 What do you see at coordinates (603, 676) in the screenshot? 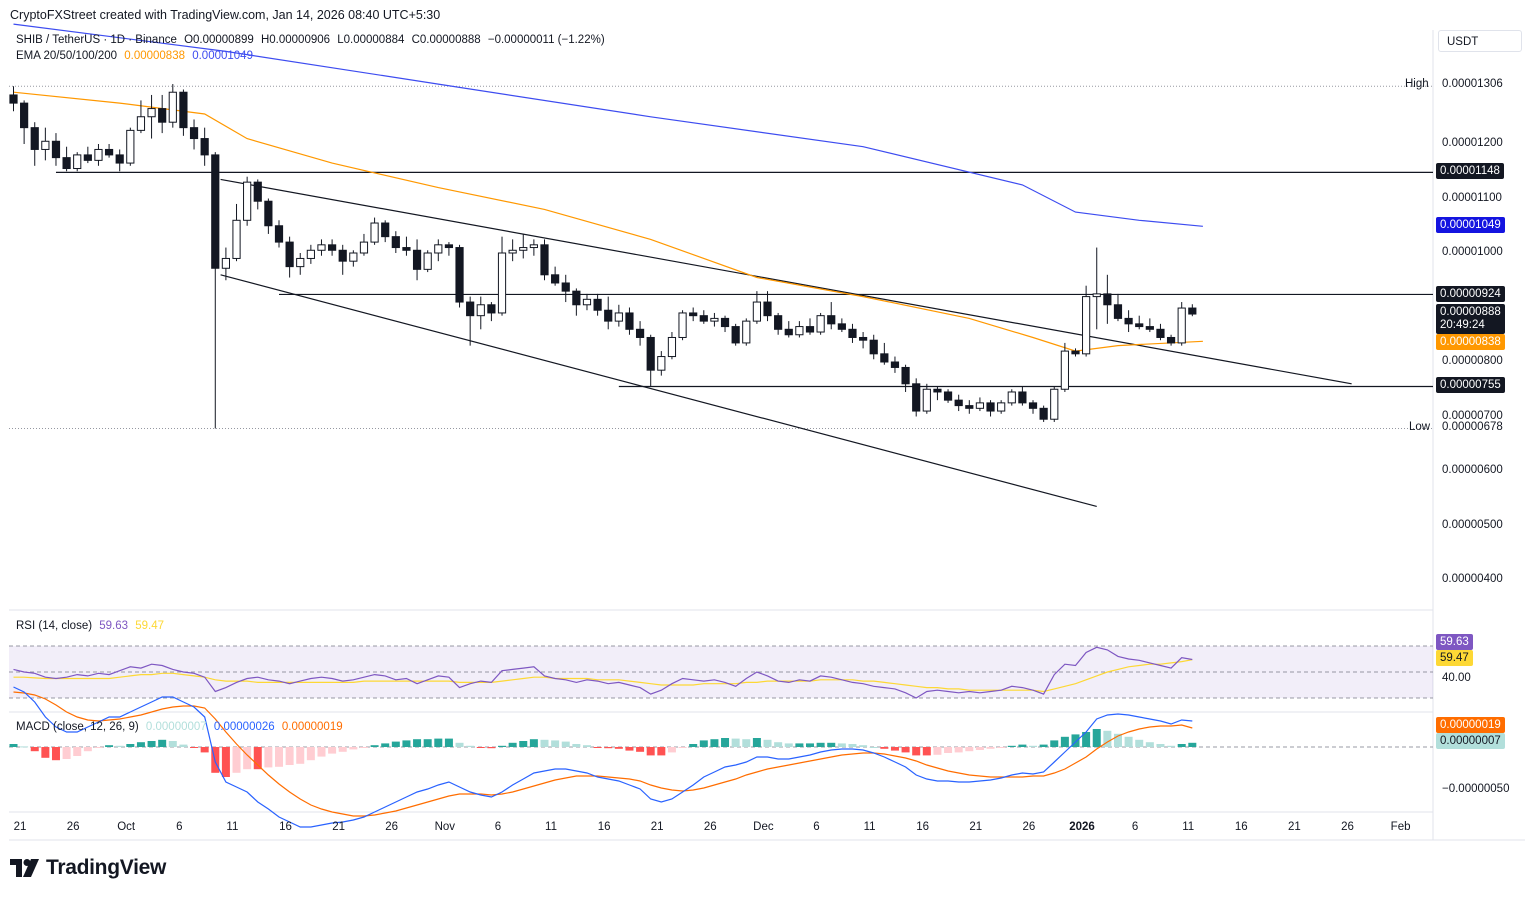
I see `rsi-ma-line` at bounding box center [603, 676].